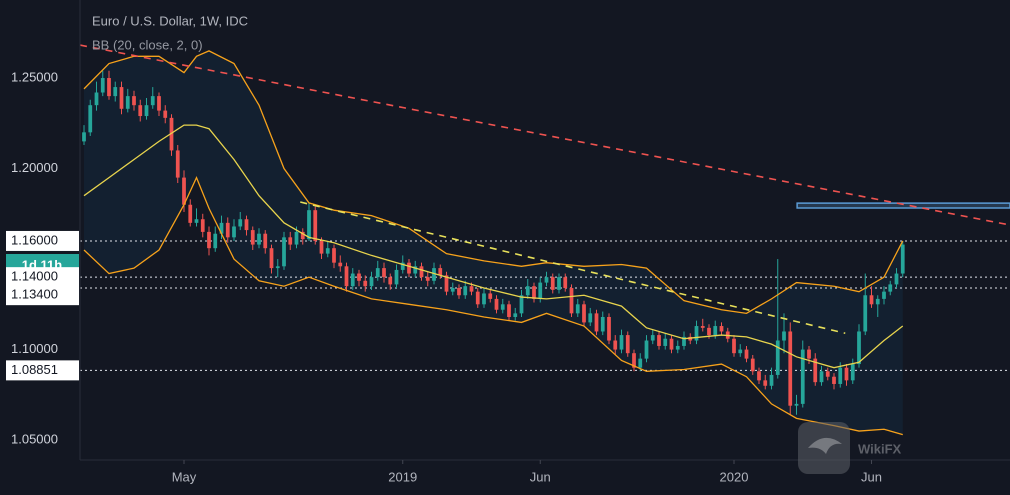 The image size is (1010, 495). What do you see at coordinates (170, 20) in the screenshot?
I see `chart-title: Euro / U.S. Dollar, 1W, IDC` at bounding box center [170, 20].